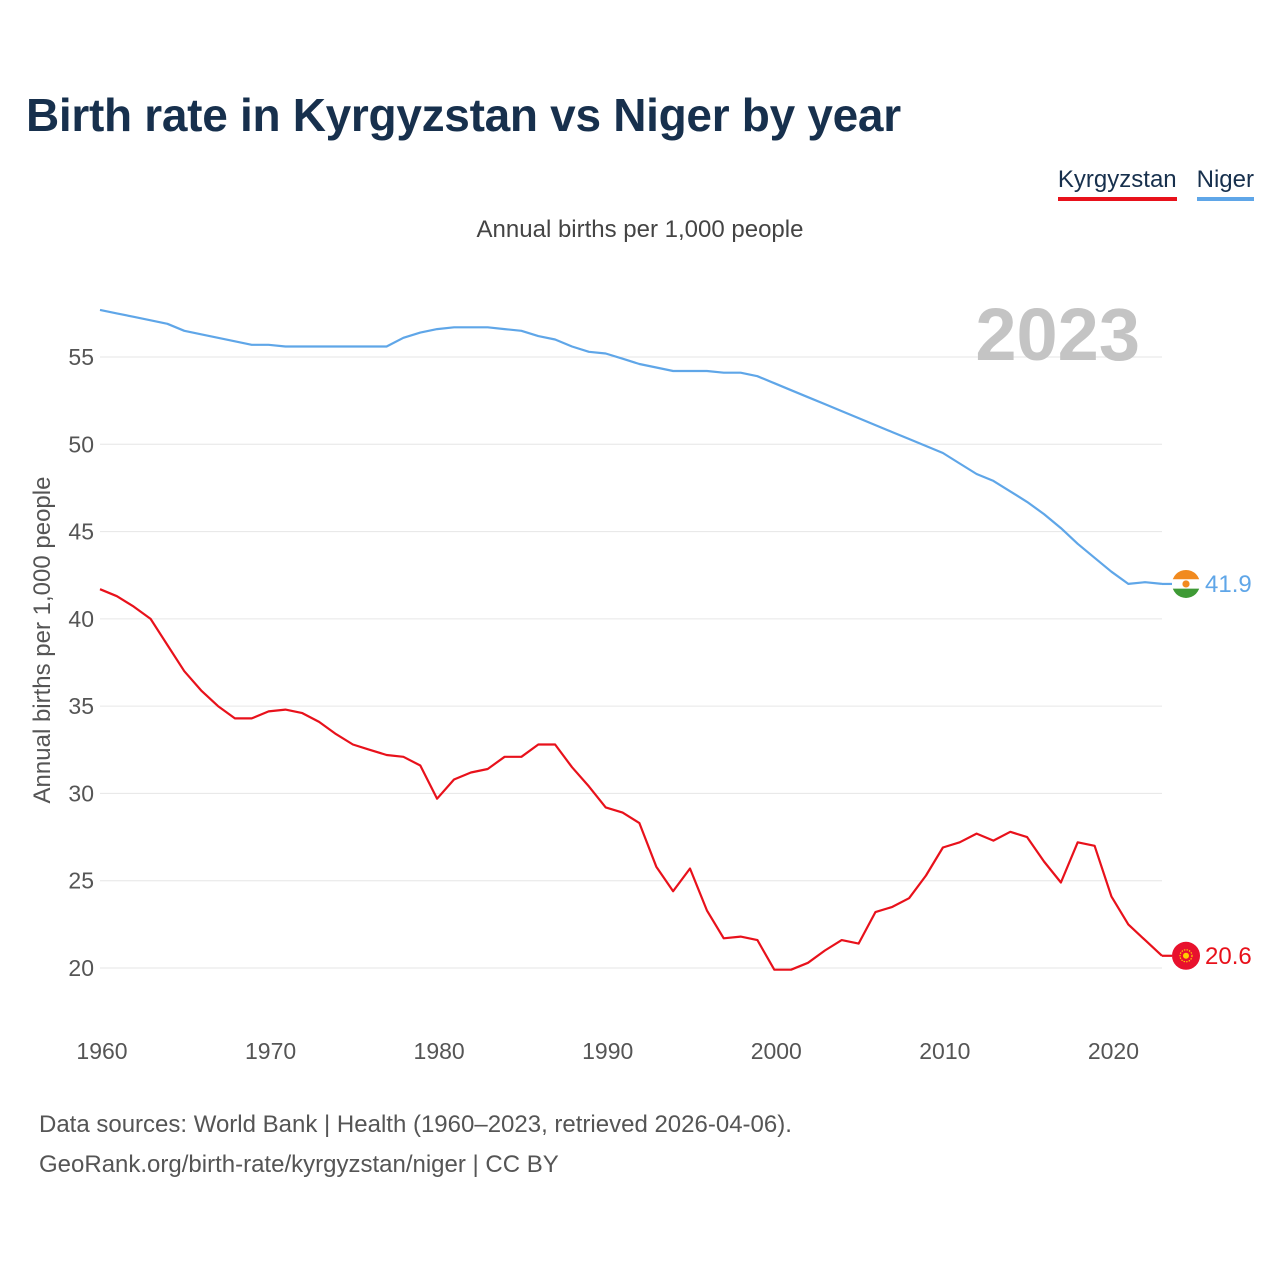  What do you see at coordinates (944, 1051) in the screenshot?
I see `x-tick-label: 2010` at bounding box center [944, 1051].